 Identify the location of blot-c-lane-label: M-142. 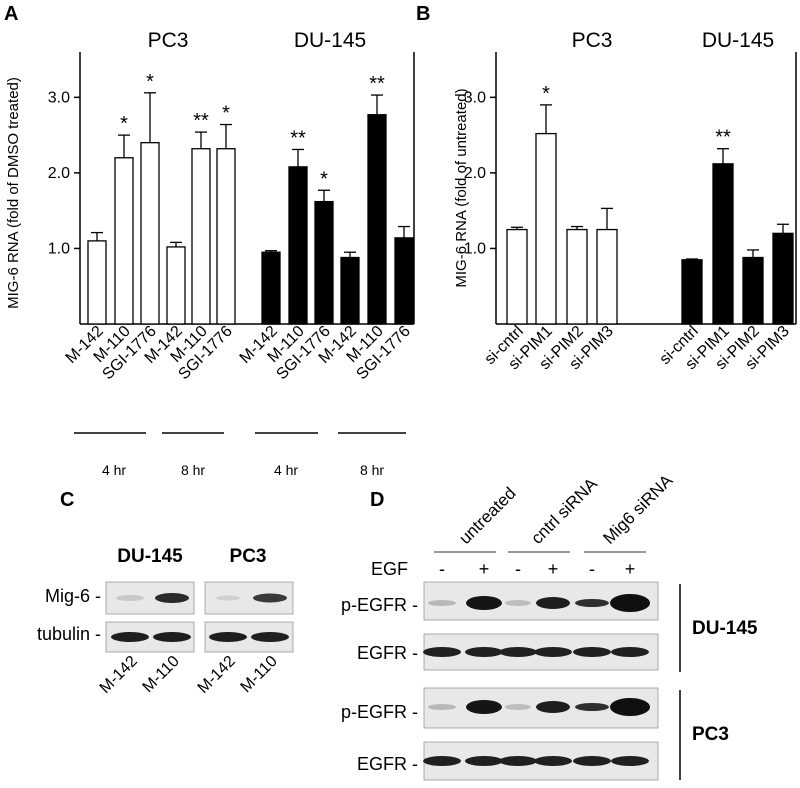
(217, 675).